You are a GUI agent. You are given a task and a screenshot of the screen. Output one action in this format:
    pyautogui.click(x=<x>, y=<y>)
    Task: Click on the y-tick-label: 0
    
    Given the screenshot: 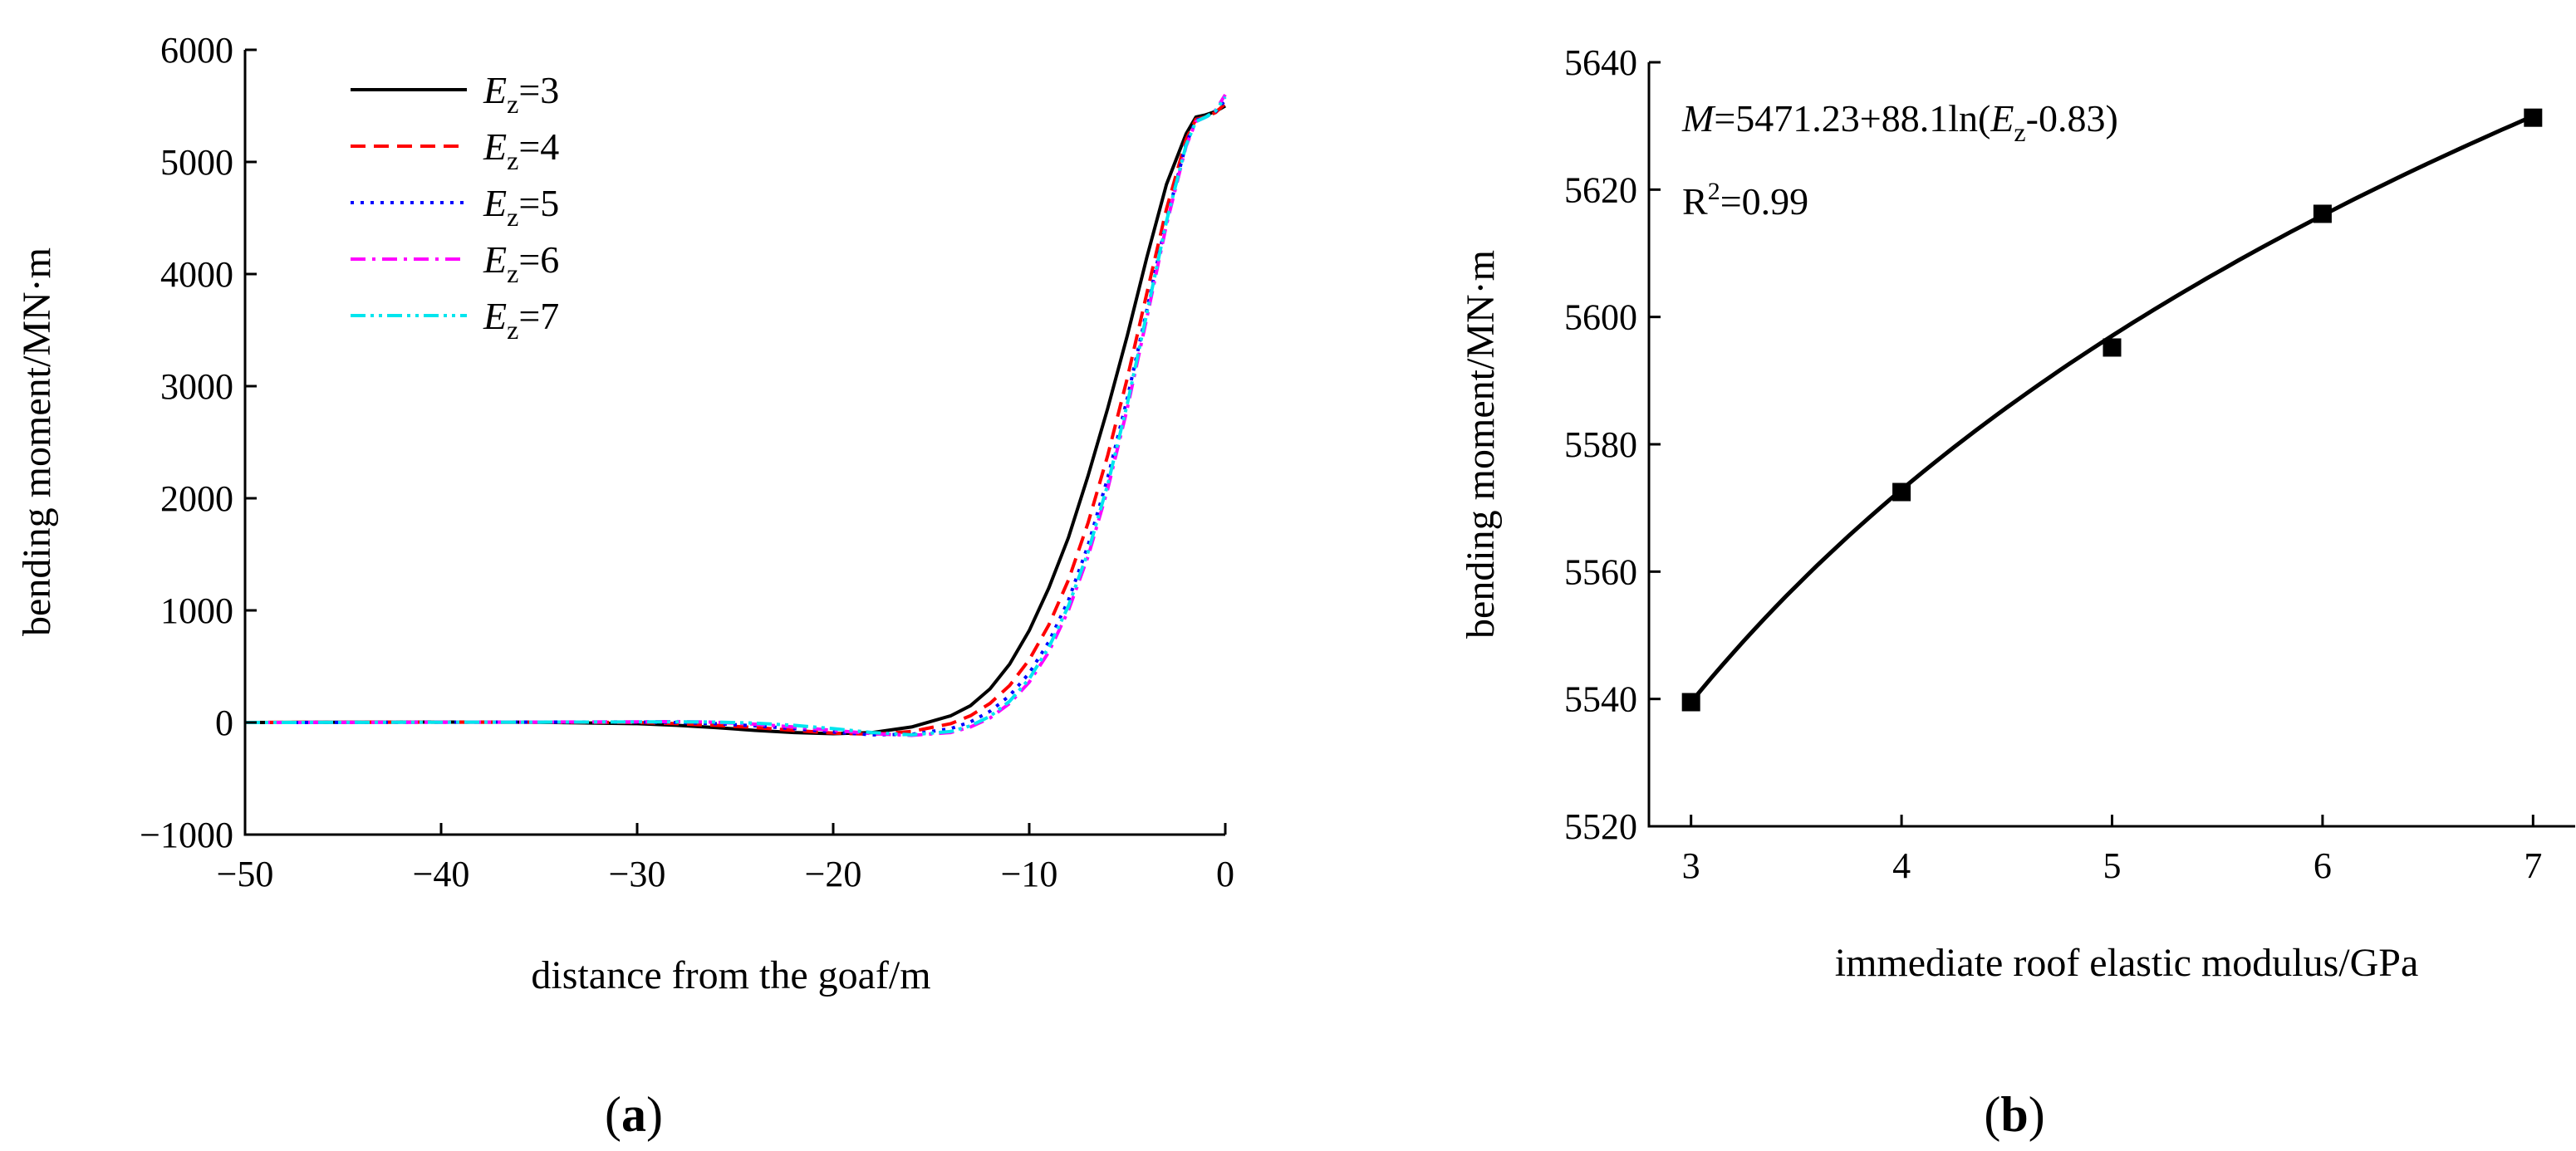 What is the action you would take?
    pyautogui.click(x=224, y=723)
    